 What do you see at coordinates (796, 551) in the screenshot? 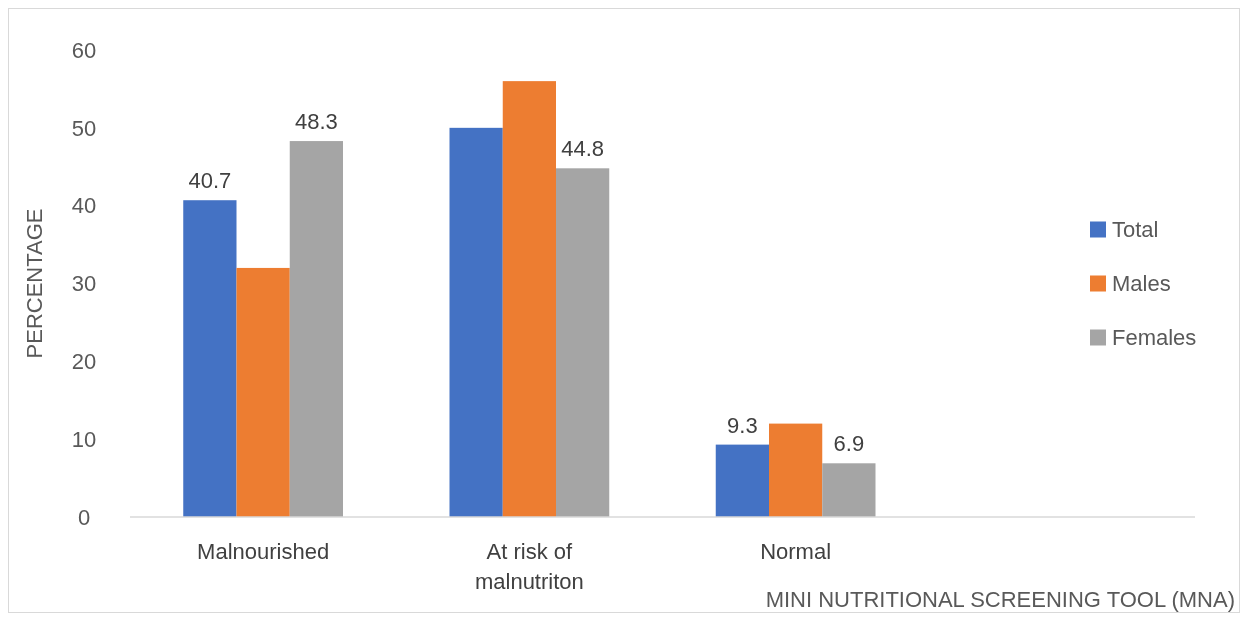
I see `x-tick-label: Normal` at bounding box center [796, 551].